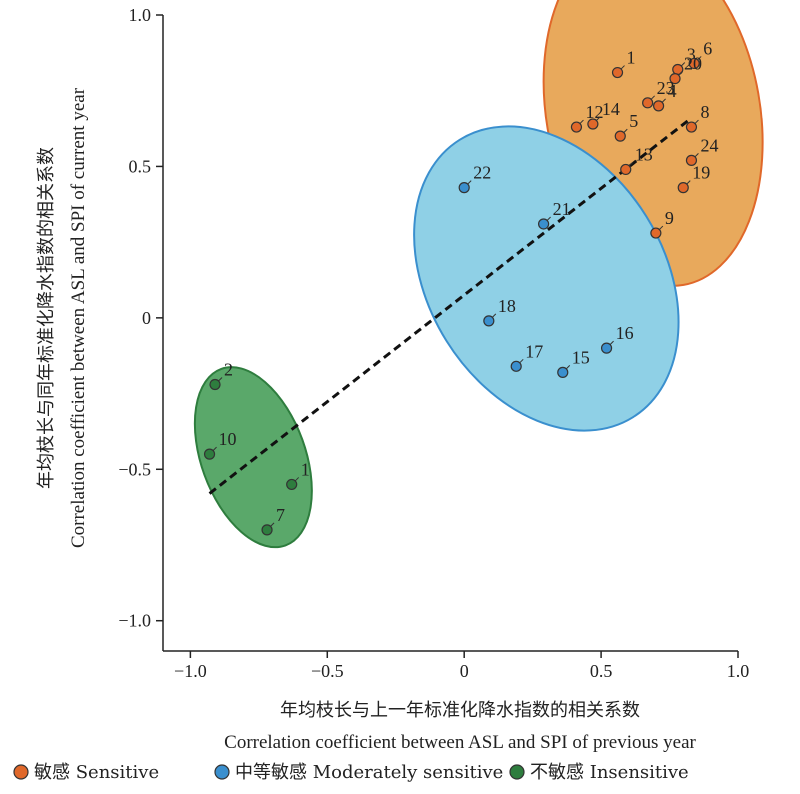  Describe the element at coordinates (460, 710) in the screenshot. I see `x-axis-label-cn: 年均枝长与上一年标准化降水指数的相关系数` at that location.